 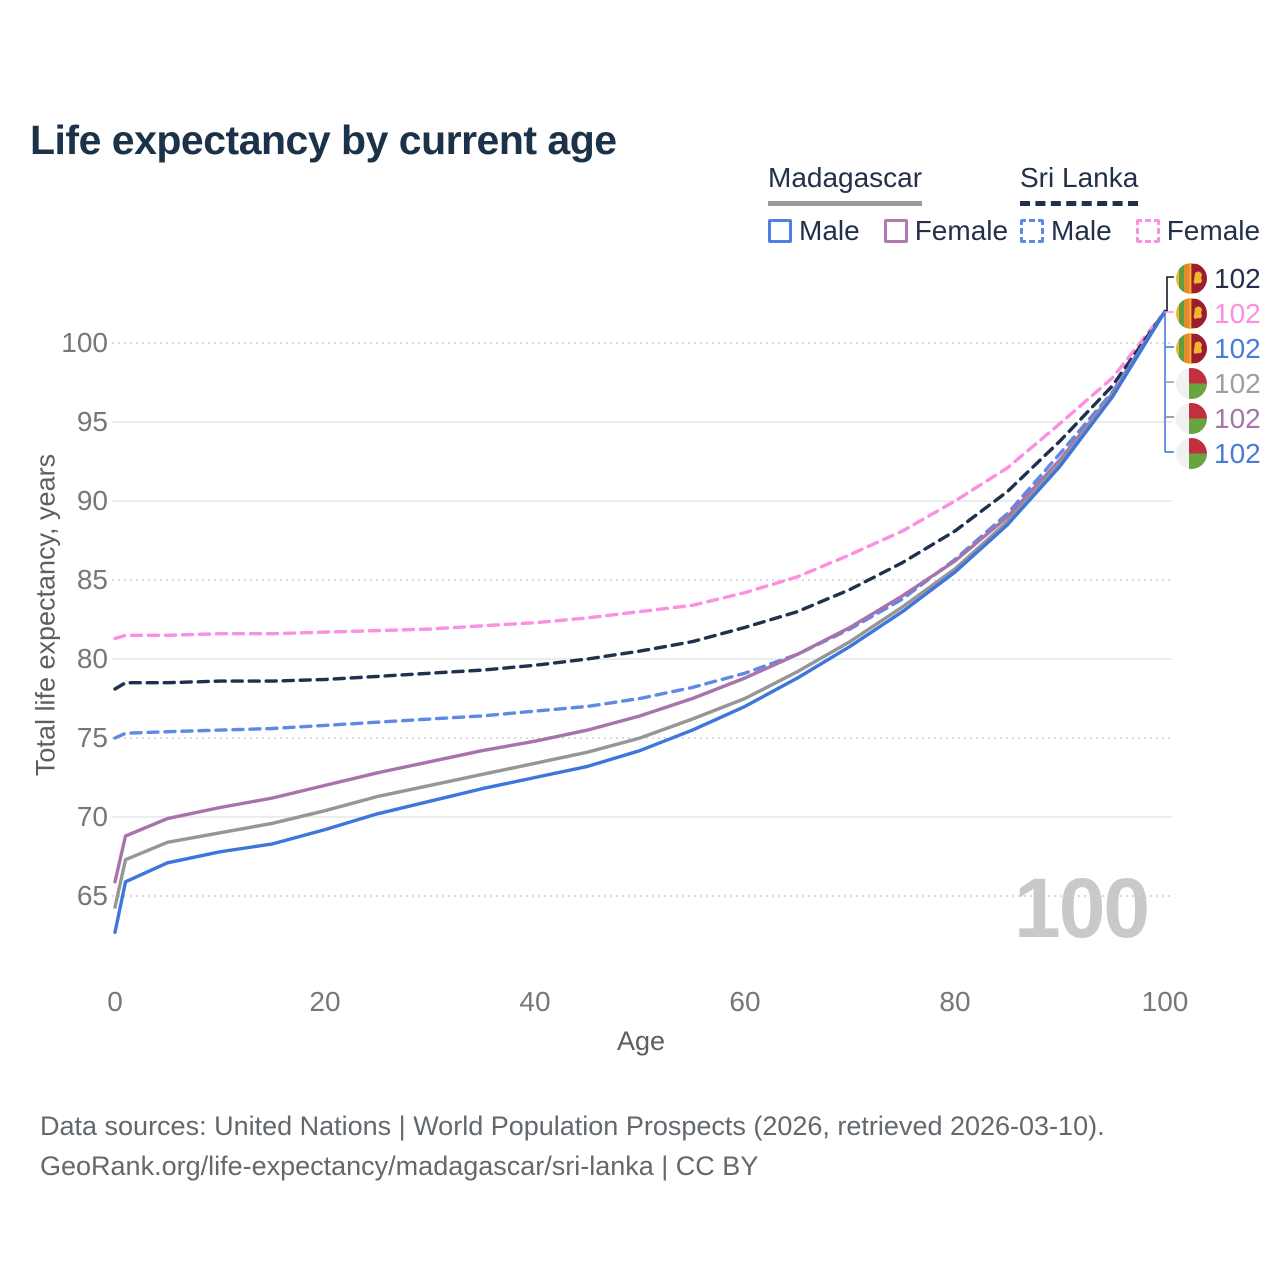 What do you see at coordinates (641, 1041) in the screenshot?
I see `x-axis-title: Age` at bounding box center [641, 1041].